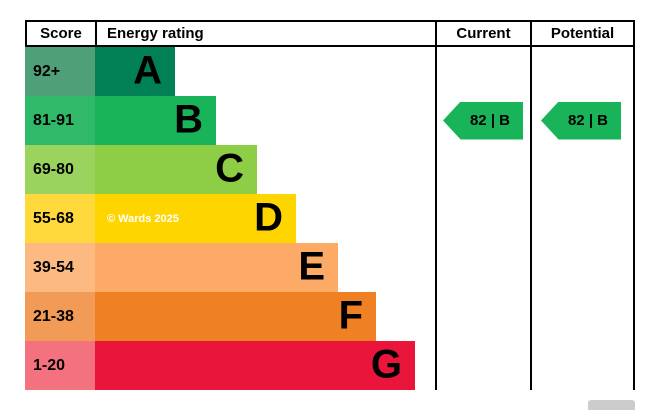 The width and height of the screenshot is (655, 410). I want to click on cropped-logo-artifact, so click(611, 405).